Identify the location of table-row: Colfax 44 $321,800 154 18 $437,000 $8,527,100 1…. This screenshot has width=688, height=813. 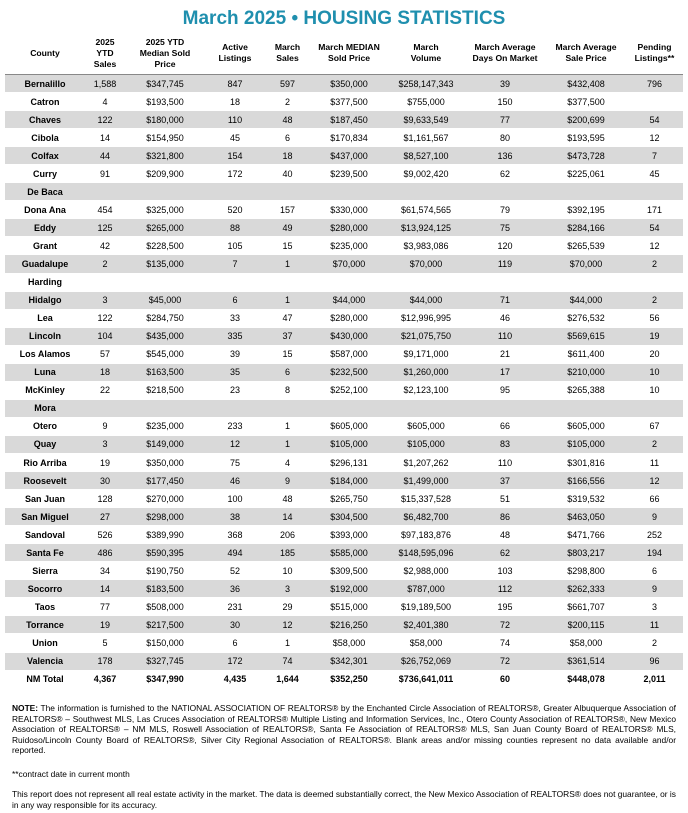
(344, 156).